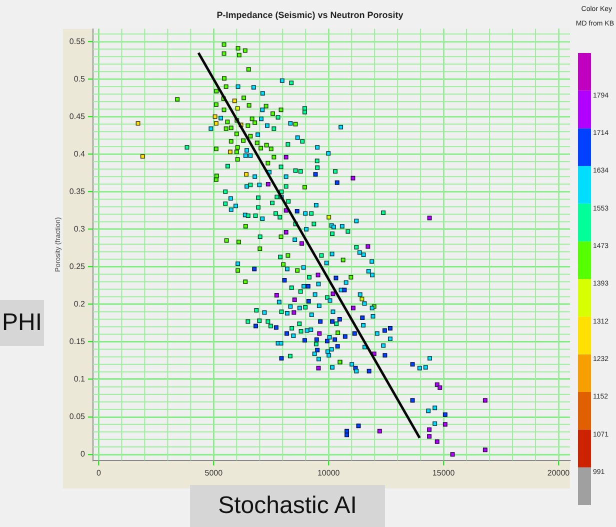 This screenshot has width=616, height=527. I want to click on y-tick-label: 0.5, so click(80, 79).